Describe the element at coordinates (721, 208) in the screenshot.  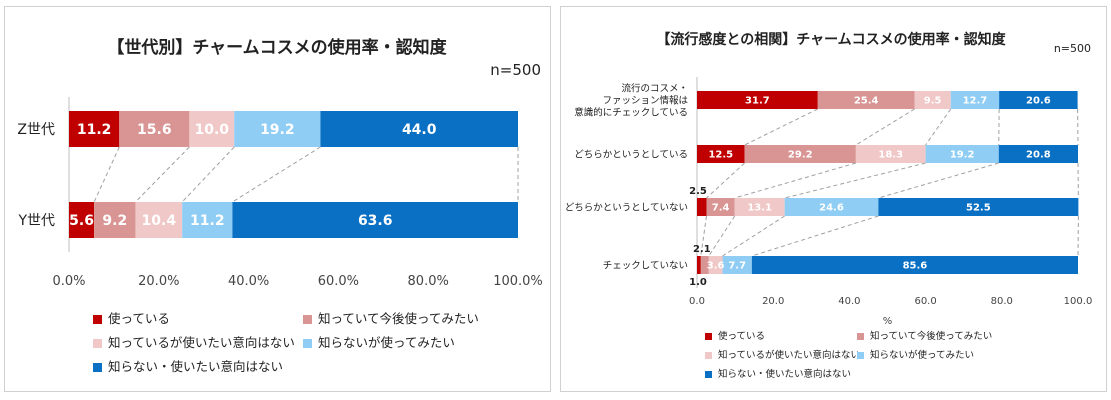
I see `data-label: 7.4` at that location.